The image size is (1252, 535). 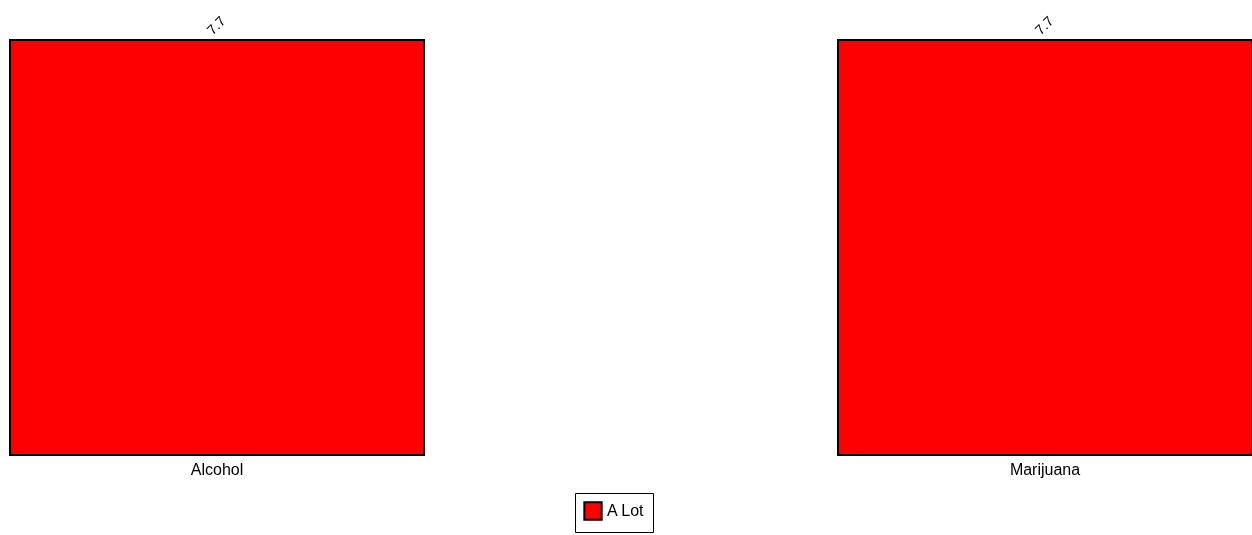 I want to click on legend-label: A Lot, so click(x=626, y=510).